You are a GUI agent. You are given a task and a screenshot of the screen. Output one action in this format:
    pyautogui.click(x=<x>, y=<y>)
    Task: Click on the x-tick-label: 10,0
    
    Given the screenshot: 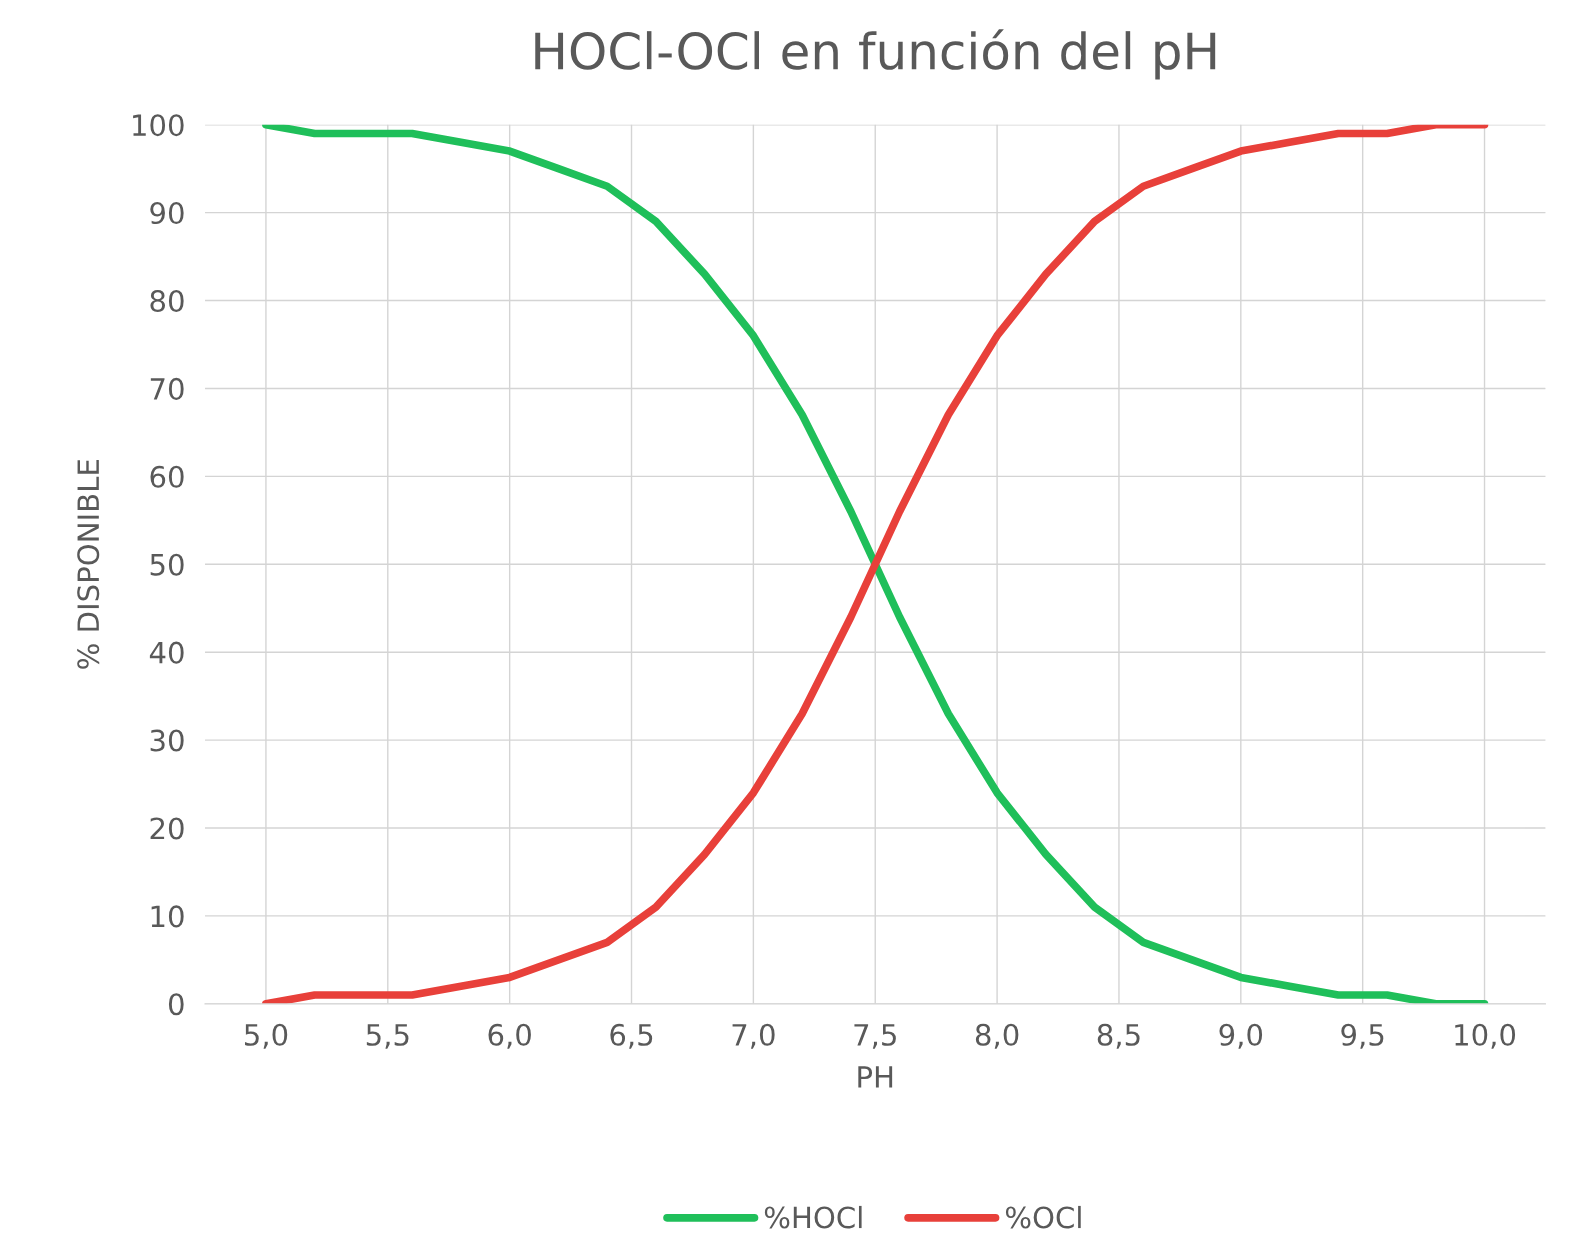 What is the action you would take?
    pyautogui.click(x=1485, y=1036)
    